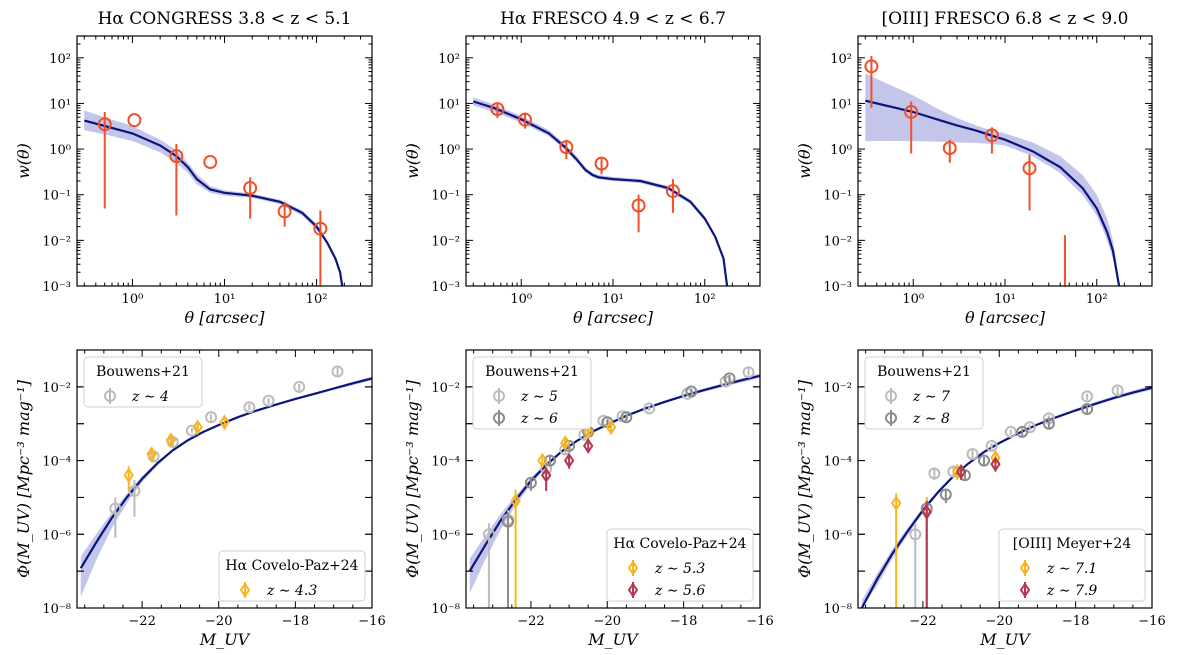  Describe the element at coordinates (1005, 19) in the screenshot. I see `chart-title: [OIII] FRESCO 6.8 < z < 9.0` at that location.